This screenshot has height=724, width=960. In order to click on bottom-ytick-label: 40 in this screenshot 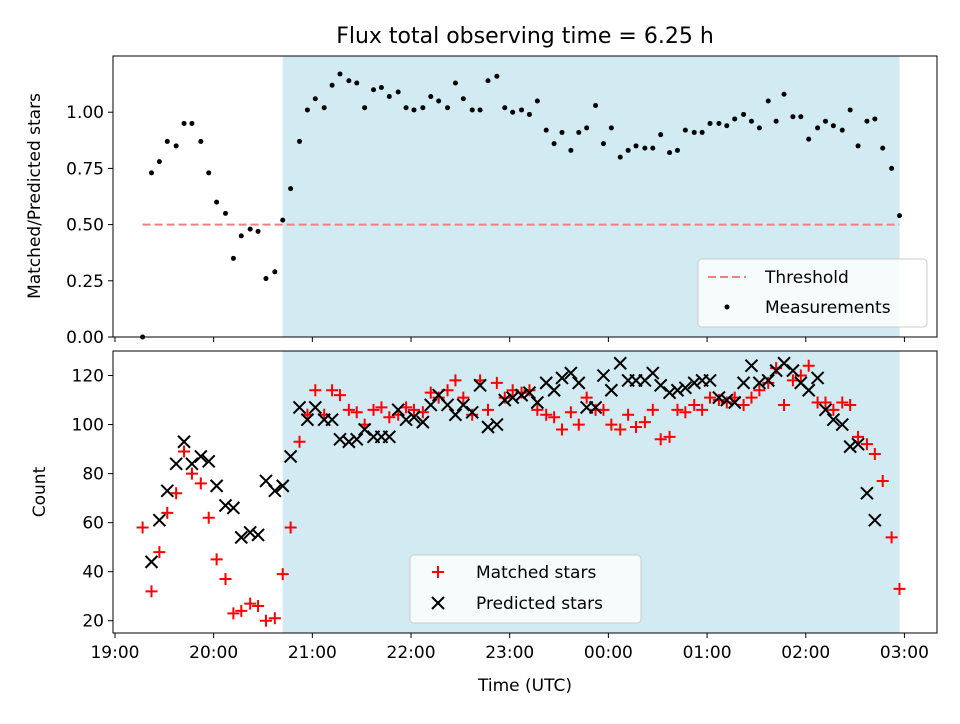, I will do `click(93, 573)`.